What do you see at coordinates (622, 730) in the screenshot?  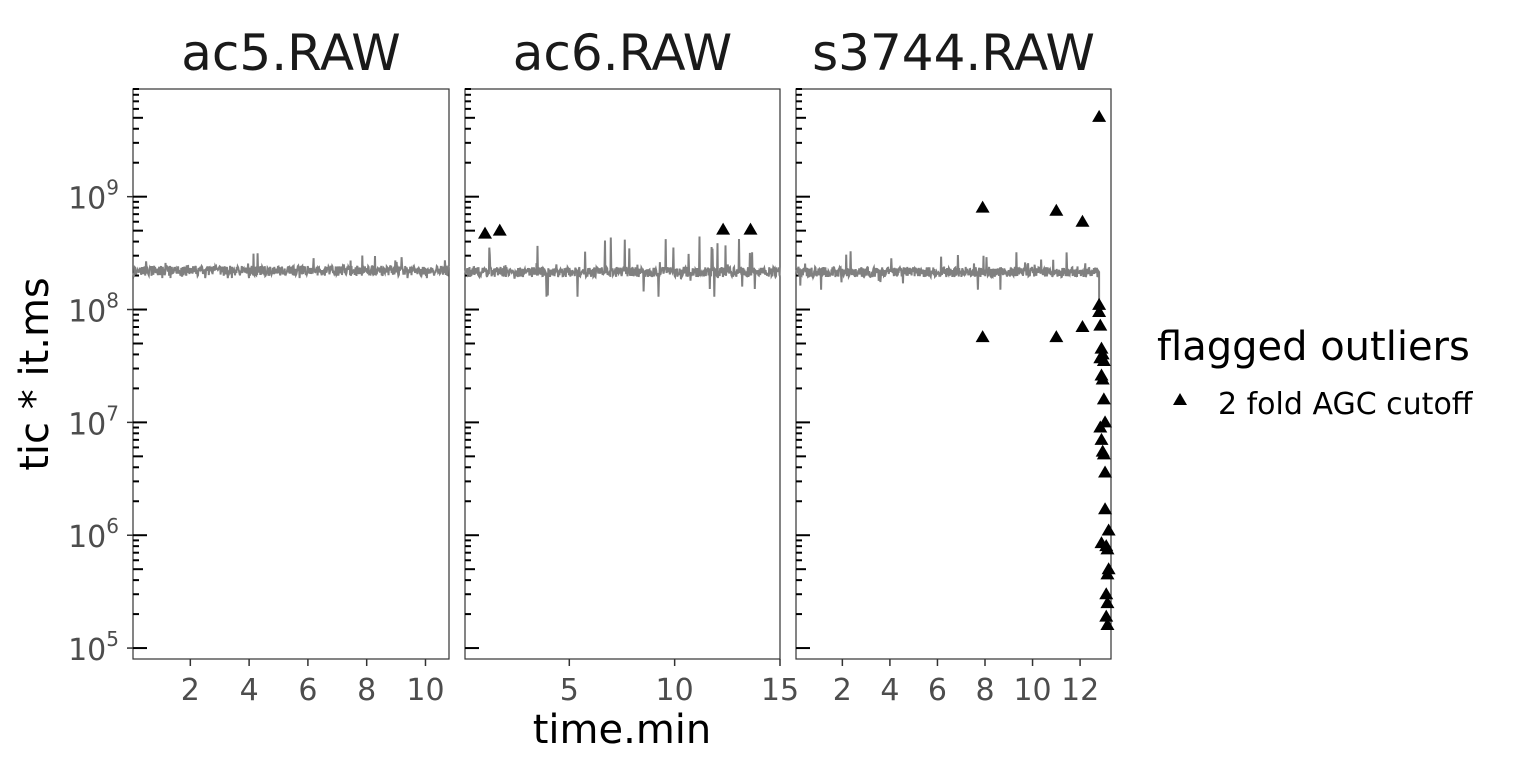 I see `x-axis-title: time.min` at bounding box center [622, 730].